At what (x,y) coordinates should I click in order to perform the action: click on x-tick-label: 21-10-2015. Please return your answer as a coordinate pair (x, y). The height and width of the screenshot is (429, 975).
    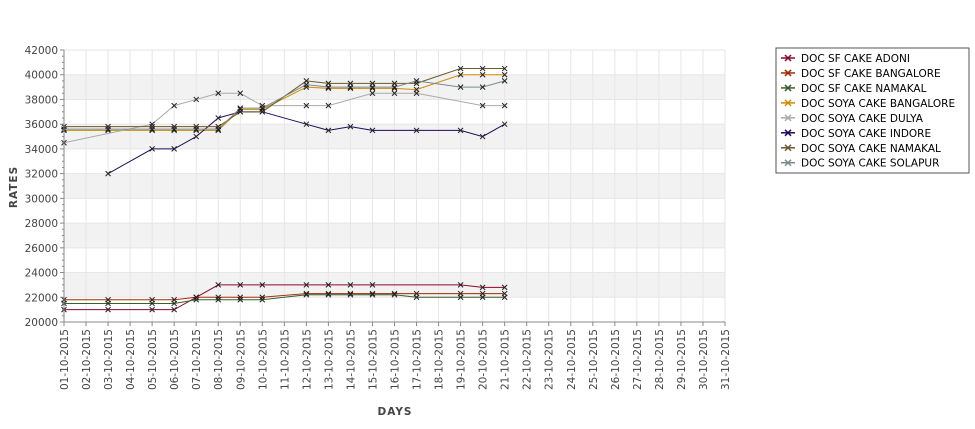
    Looking at the image, I should click on (506, 359).